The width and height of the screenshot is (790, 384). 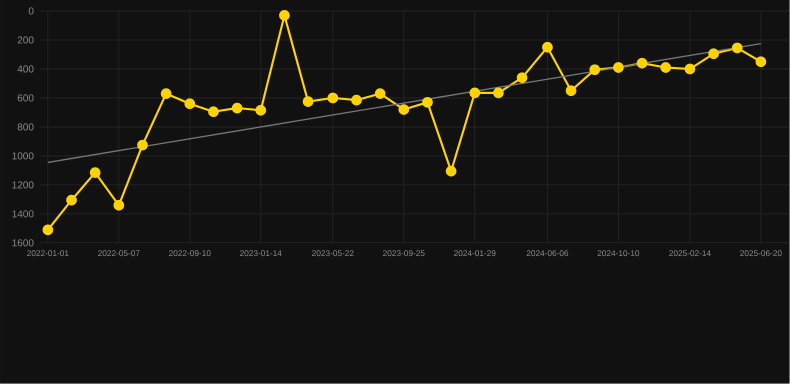 I want to click on x-tick-label: 2022-09-10, so click(x=190, y=253).